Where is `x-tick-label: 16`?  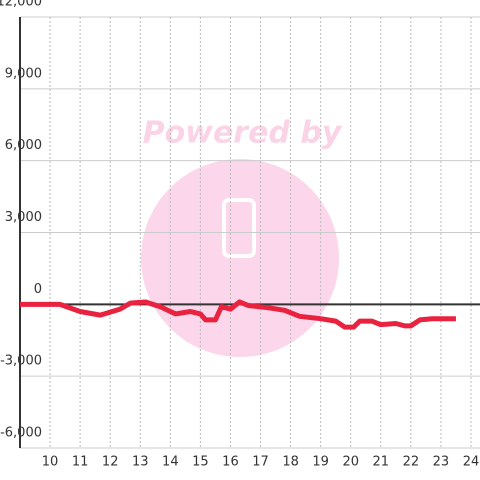
x-tick-label: 16 is located at coordinates (230, 462).